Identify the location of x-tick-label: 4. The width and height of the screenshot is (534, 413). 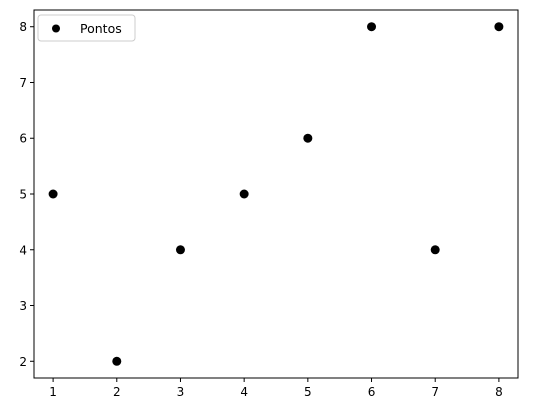
(244, 392).